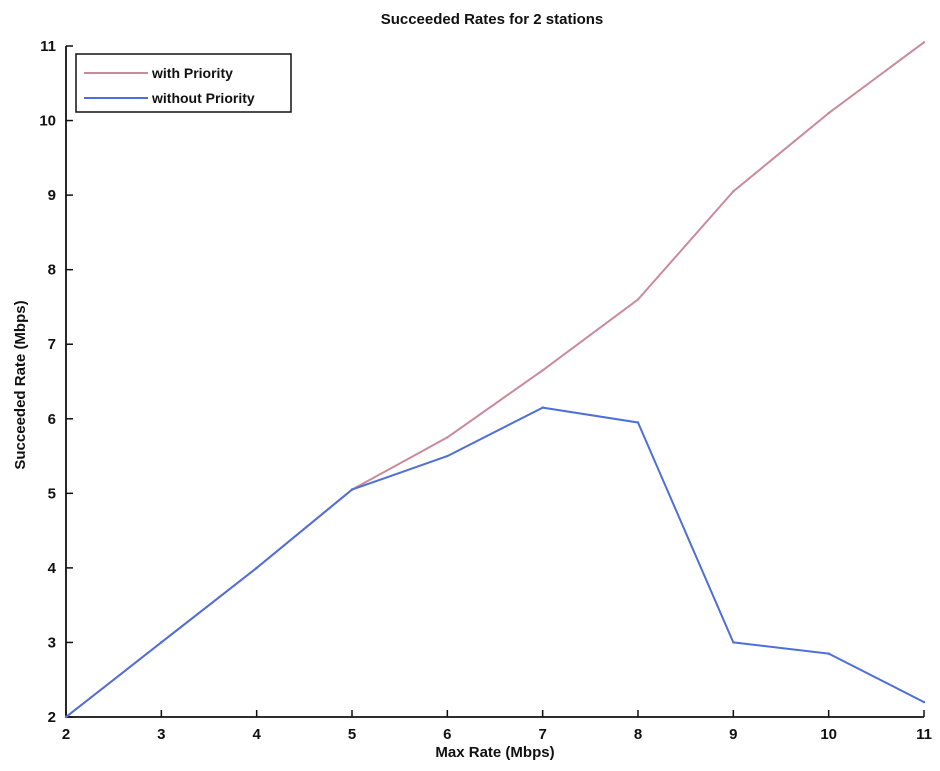 This screenshot has width=940, height=771. I want to click on x-axis-label: Max Rate (Mbps), so click(494, 752).